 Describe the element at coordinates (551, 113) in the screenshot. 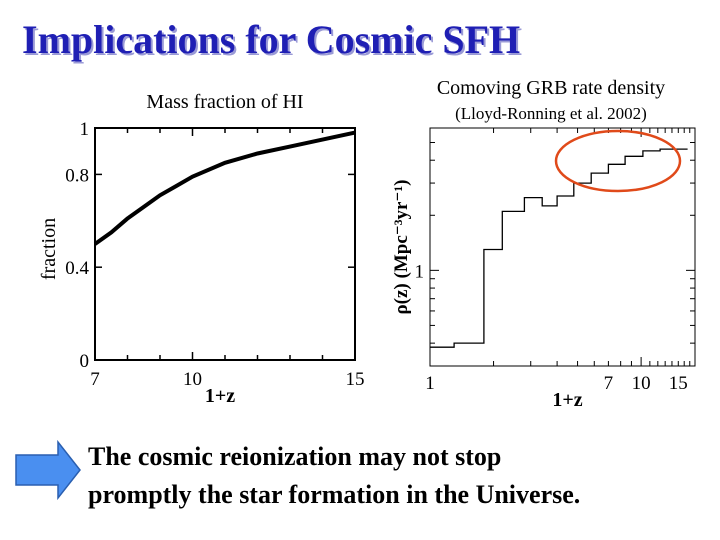

I see `grb-chart-subtitle: (Lloyd-Ronning et al. 2002)` at that location.